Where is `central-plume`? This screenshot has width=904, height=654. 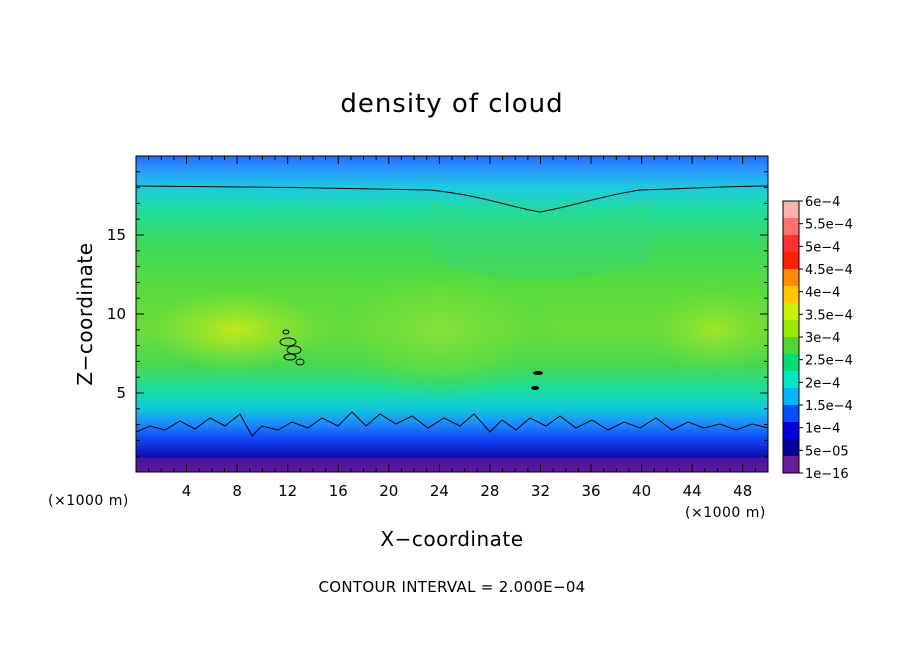
central-plume is located at coordinates (440, 330).